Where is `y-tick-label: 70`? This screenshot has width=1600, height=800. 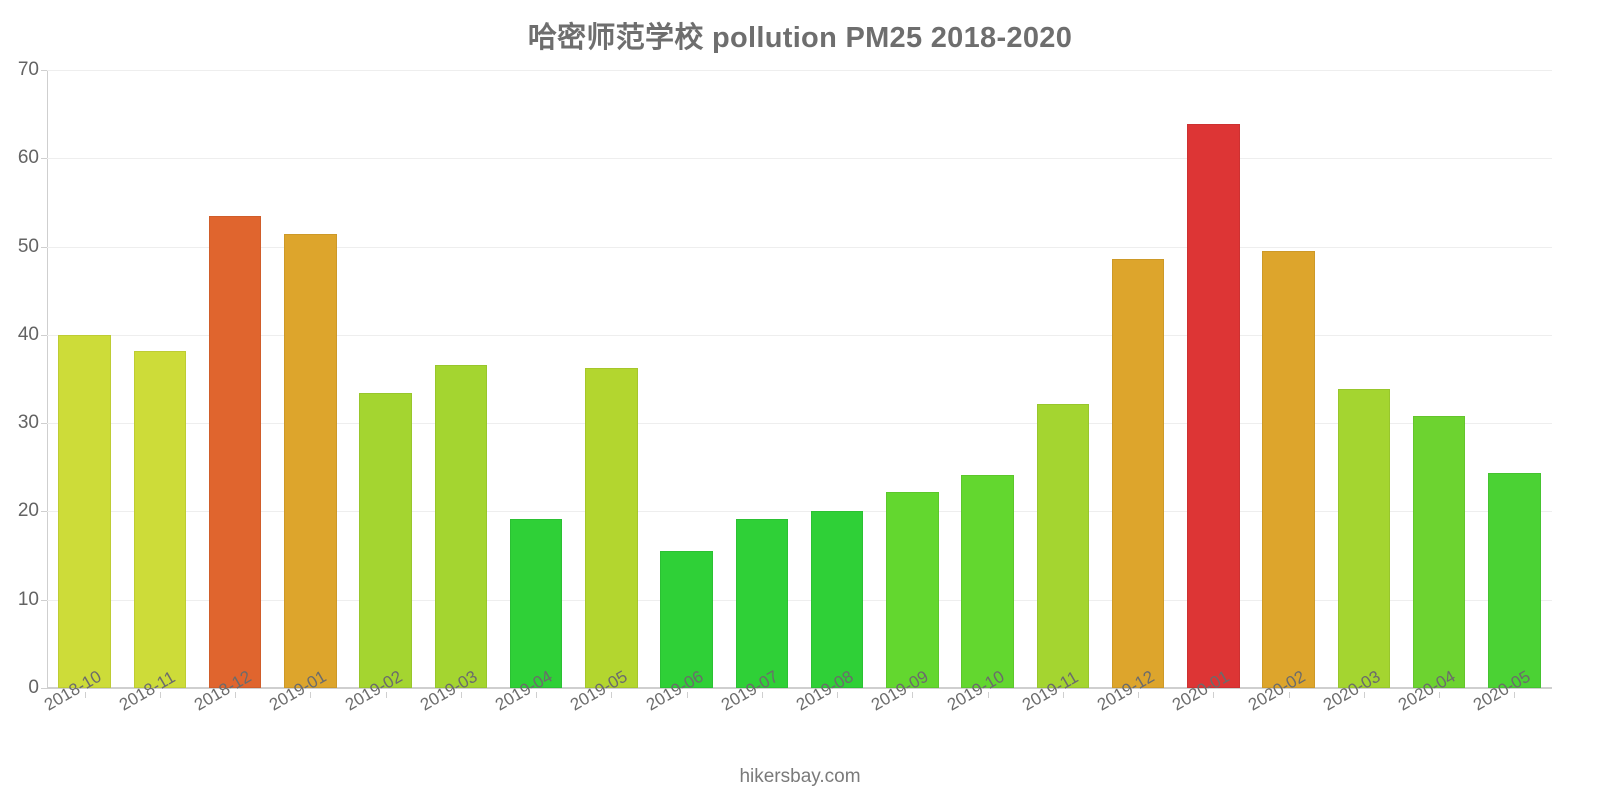
y-tick-label: 70 is located at coordinates (28, 69).